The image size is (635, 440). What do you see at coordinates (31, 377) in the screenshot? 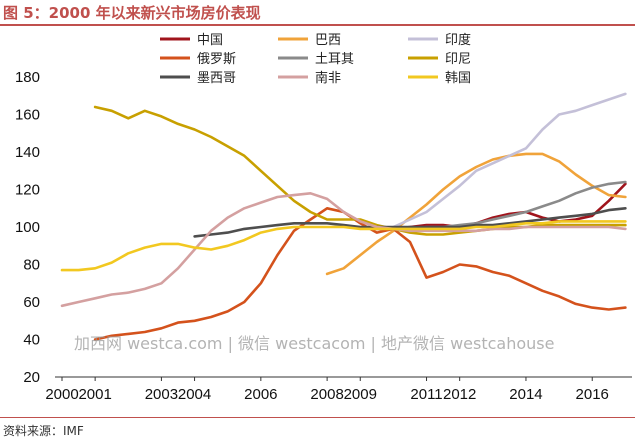
I see `y-tick-label: 20` at bounding box center [31, 377].